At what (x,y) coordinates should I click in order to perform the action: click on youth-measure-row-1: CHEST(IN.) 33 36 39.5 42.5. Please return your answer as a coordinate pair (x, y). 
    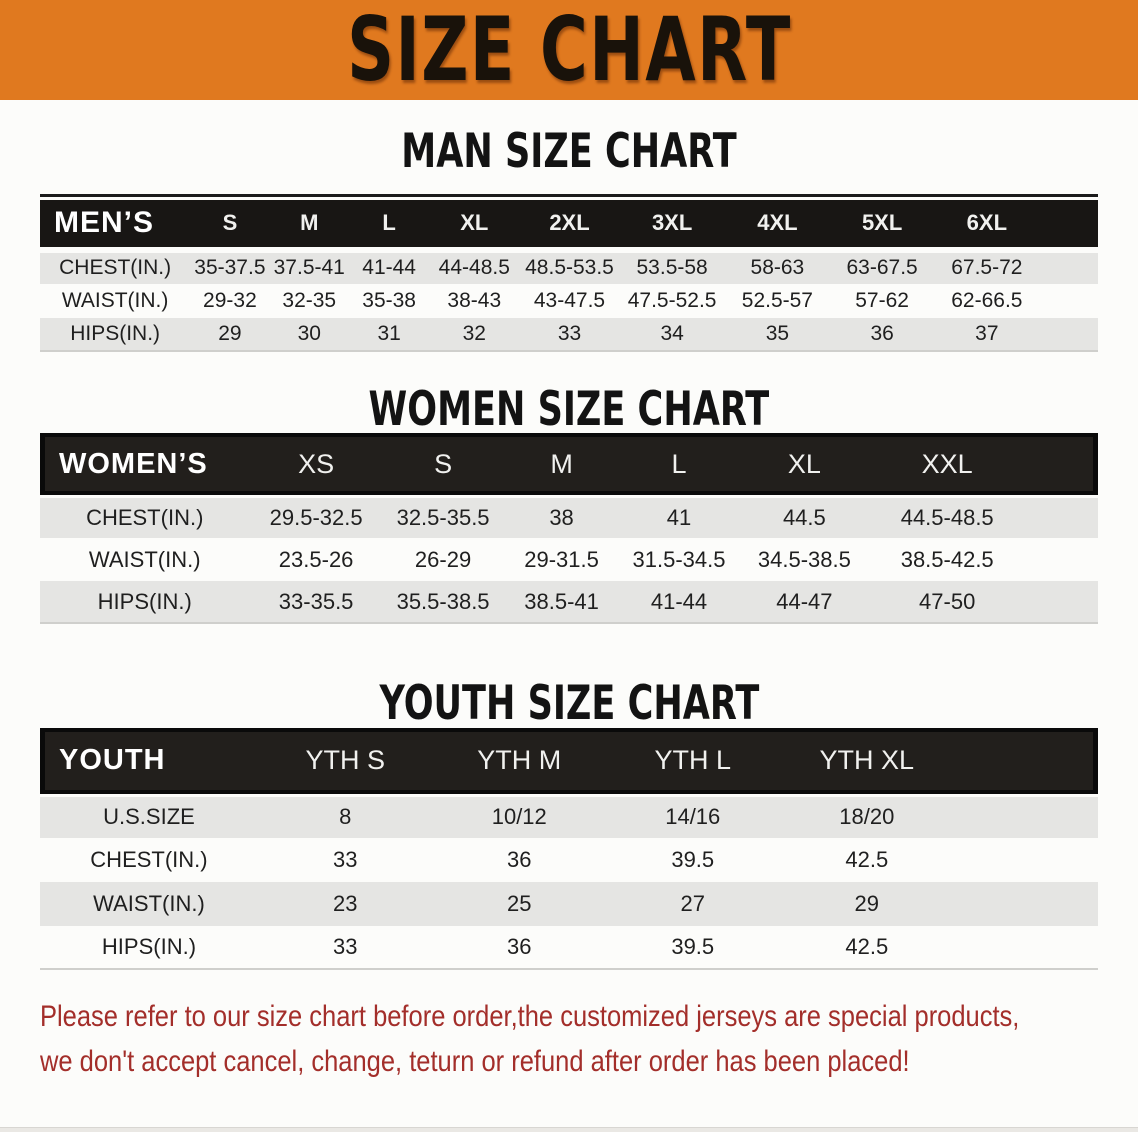
    Looking at the image, I should click on (569, 860).